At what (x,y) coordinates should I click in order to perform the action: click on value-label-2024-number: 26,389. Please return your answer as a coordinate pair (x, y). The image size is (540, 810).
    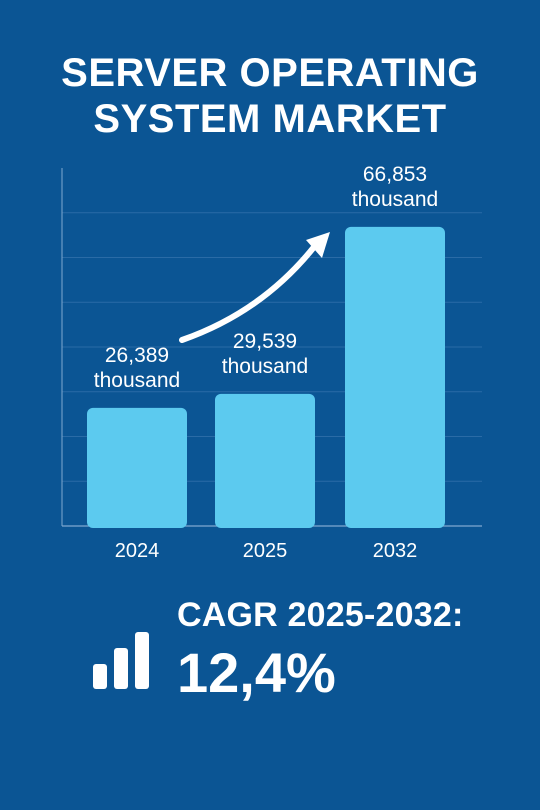
    Looking at the image, I should click on (137, 355).